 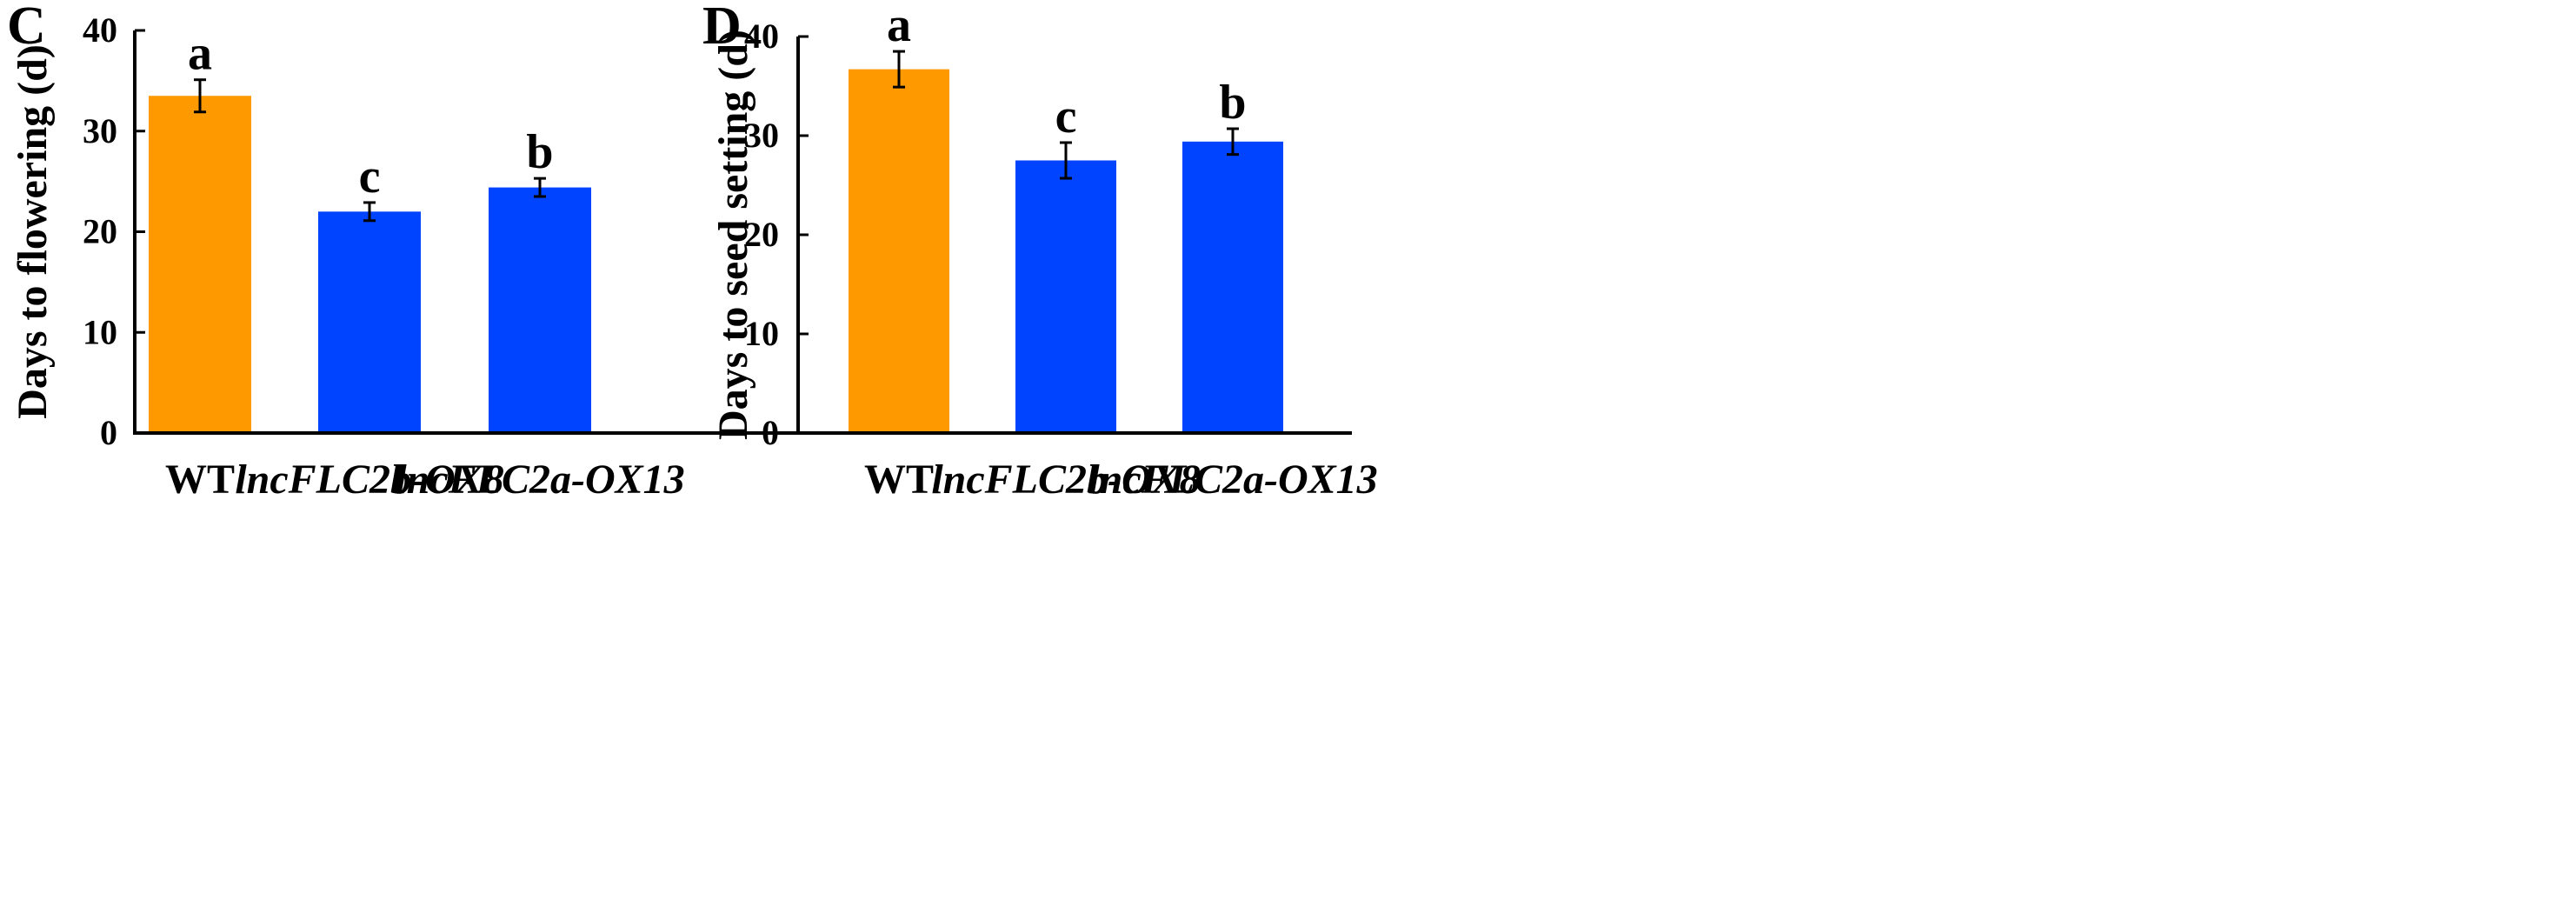 What do you see at coordinates (33, 231) in the screenshot?
I see `y-axis-title: Days to flowering (d)` at bounding box center [33, 231].